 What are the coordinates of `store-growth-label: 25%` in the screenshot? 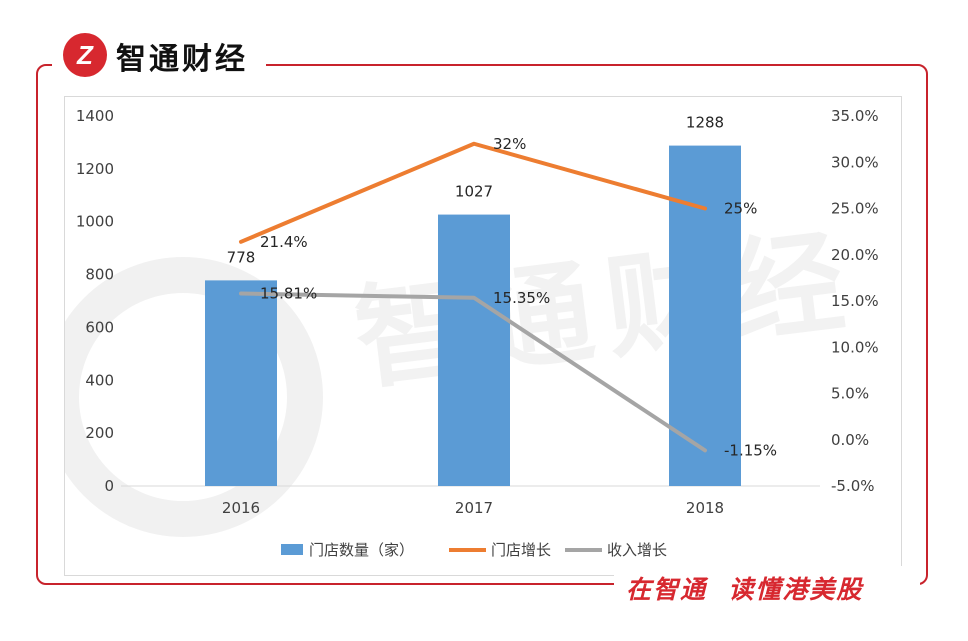 It's located at (740, 209).